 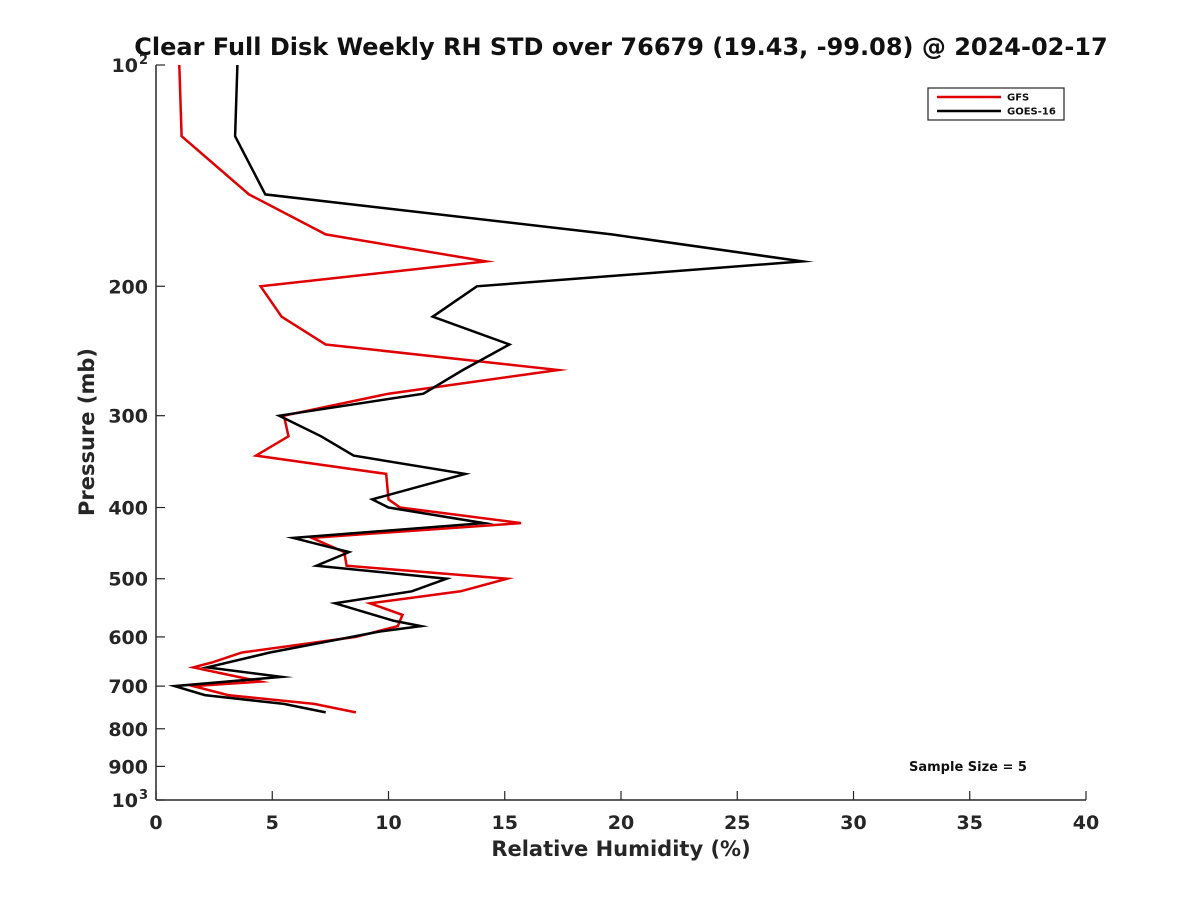 I want to click on sample-size-annotation: Sample Size = 5, so click(x=968, y=767).